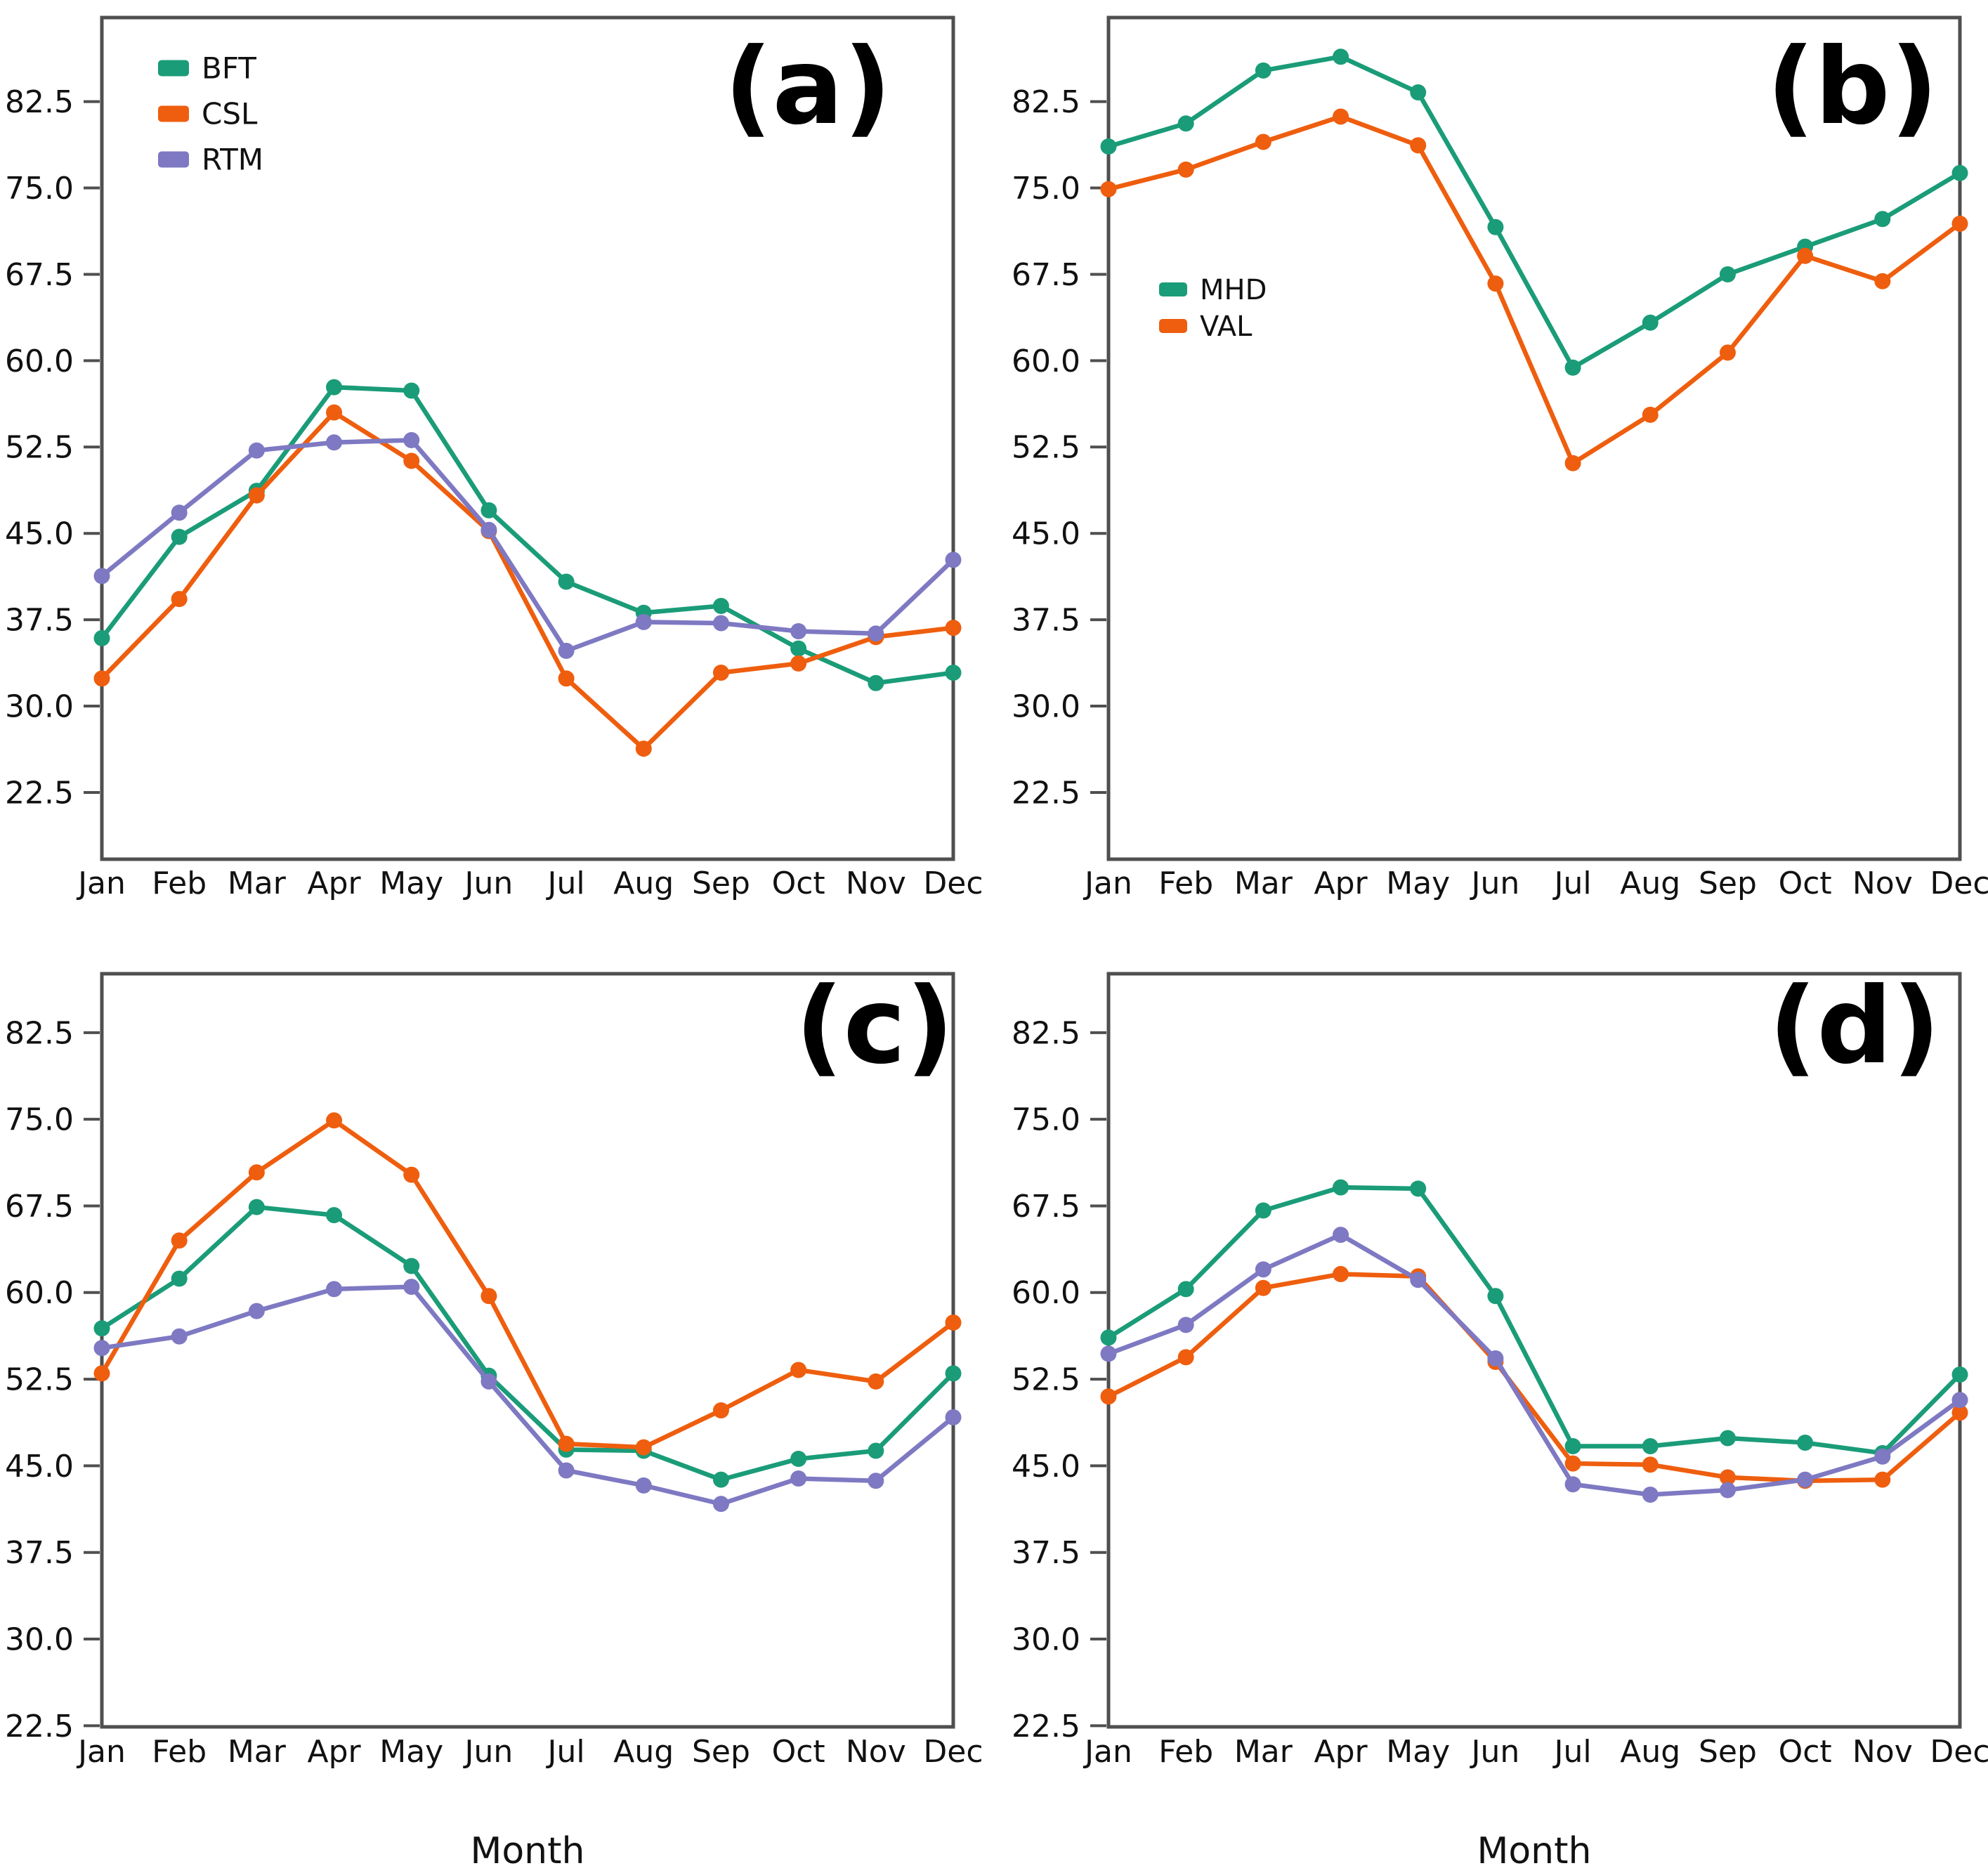 This screenshot has width=1988, height=1873. What do you see at coordinates (39, 1553) in the screenshot?
I see `panel-c-ytick-label: 37.5` at bounding box center [39, 1553].